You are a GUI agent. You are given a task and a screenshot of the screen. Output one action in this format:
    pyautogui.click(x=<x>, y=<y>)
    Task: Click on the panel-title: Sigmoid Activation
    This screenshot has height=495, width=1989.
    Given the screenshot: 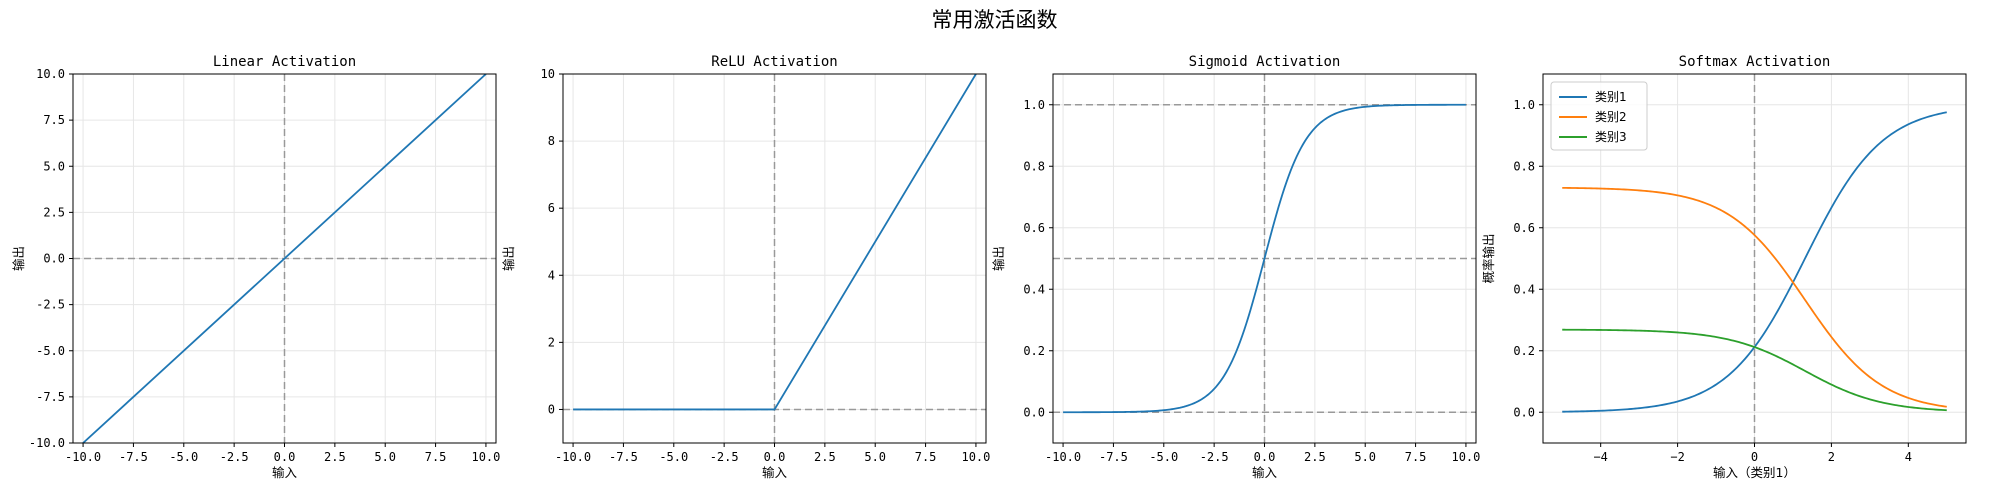 What is the action you would take?
    pyautogui.click(x=1265, y=62)
    